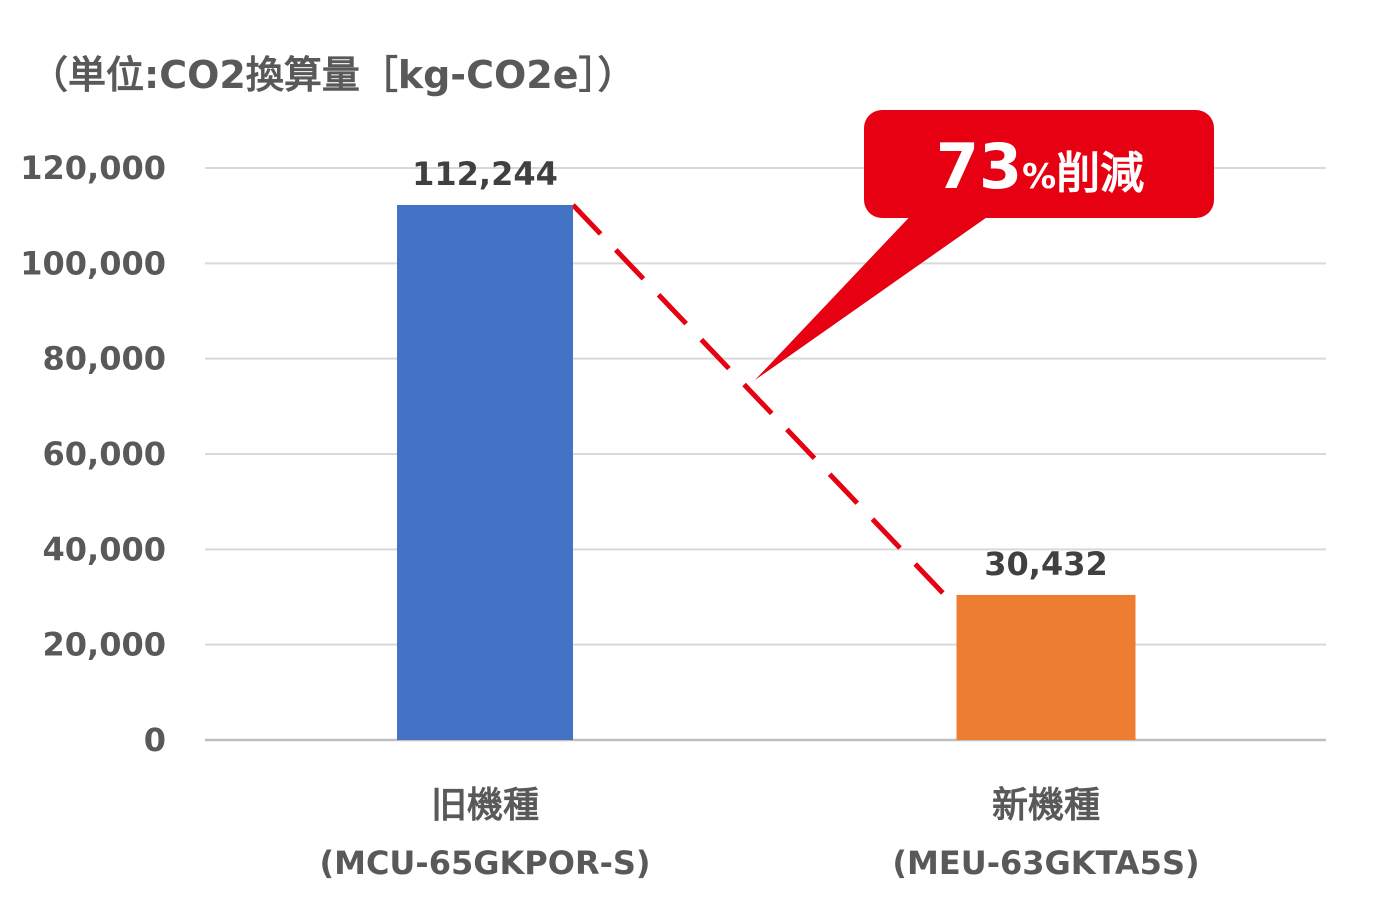 This screenshot has width=1377, height=916. What do you see at coordinates (979, 166) in the screenshot?
I see `callout-number: 73` at bounding box center [979, 166].